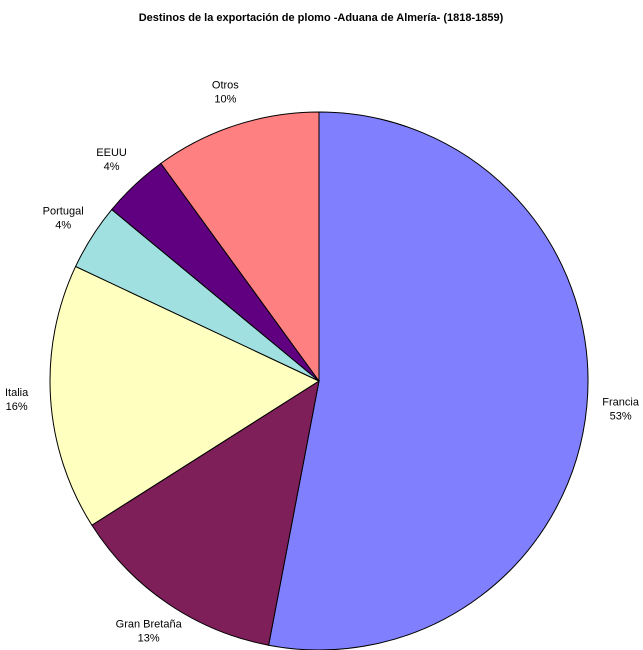  Describe the element at coordinates (111, 153) in the screenshot. I see `slice-label: EEUU` at that location.